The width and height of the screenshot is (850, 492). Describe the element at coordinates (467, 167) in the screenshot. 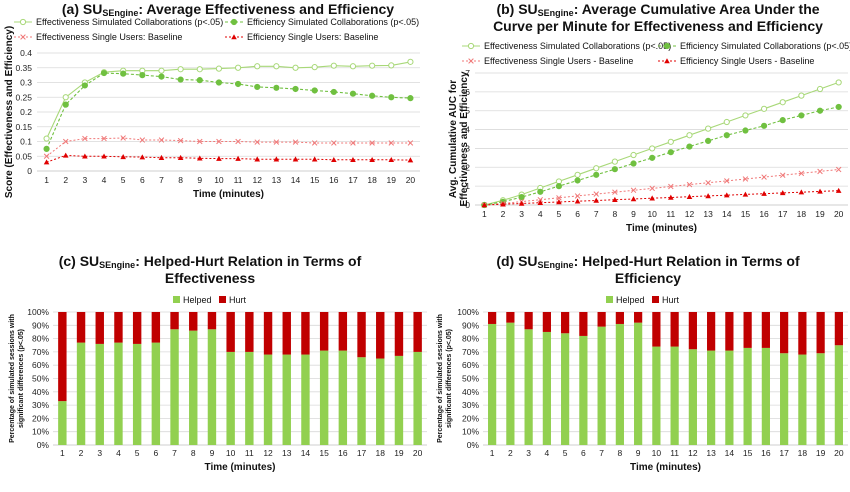

I see `y-tick-label: 2` at that location.